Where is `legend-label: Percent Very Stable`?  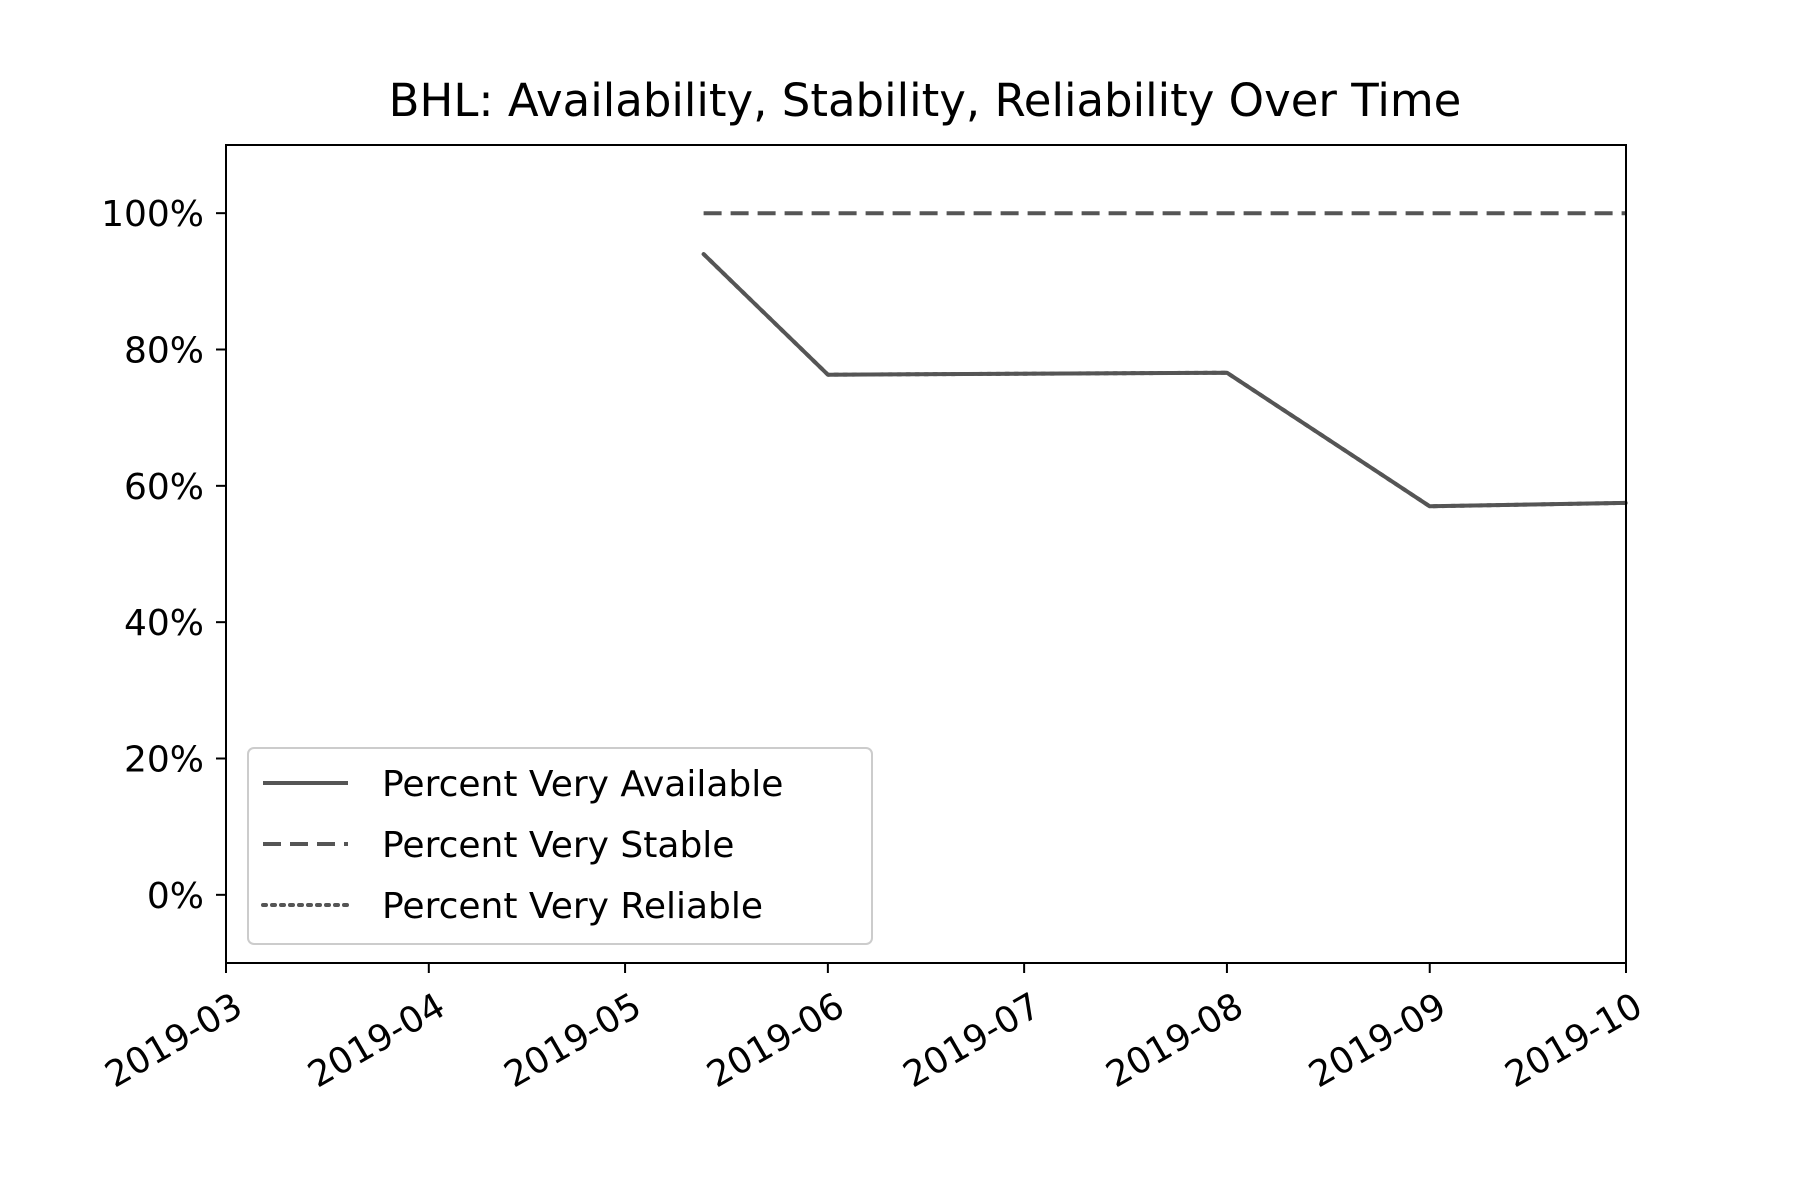
legend-label: Percent Very Stable is located at coordinates (558, 845).